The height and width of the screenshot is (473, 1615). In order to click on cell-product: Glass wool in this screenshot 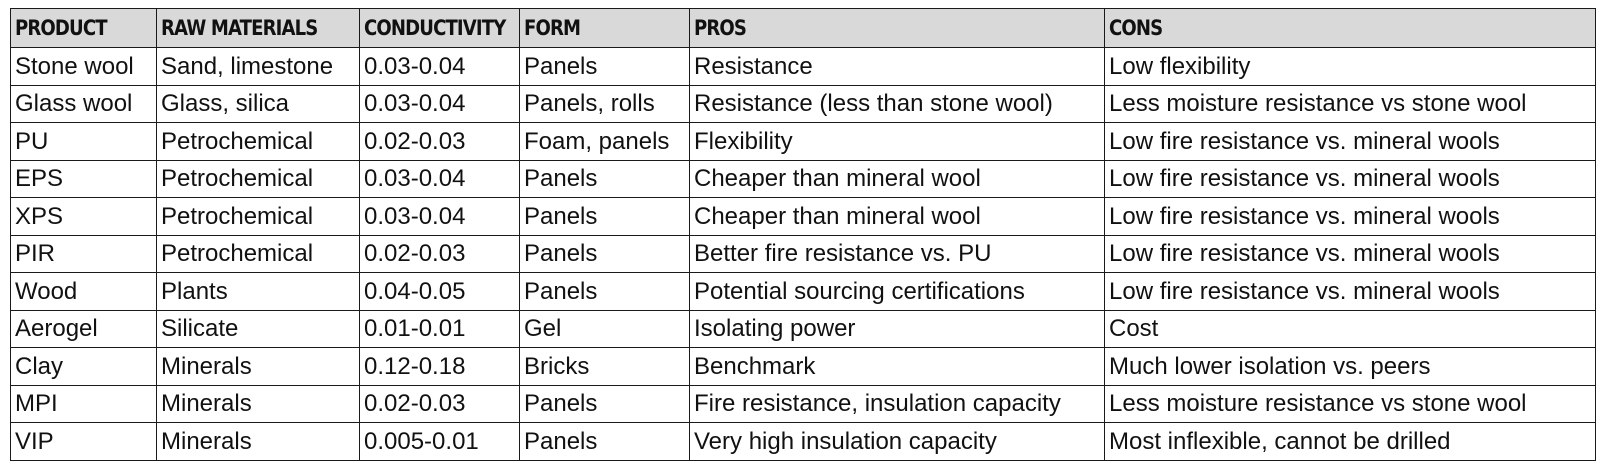, I will do `click(83, 103)`.